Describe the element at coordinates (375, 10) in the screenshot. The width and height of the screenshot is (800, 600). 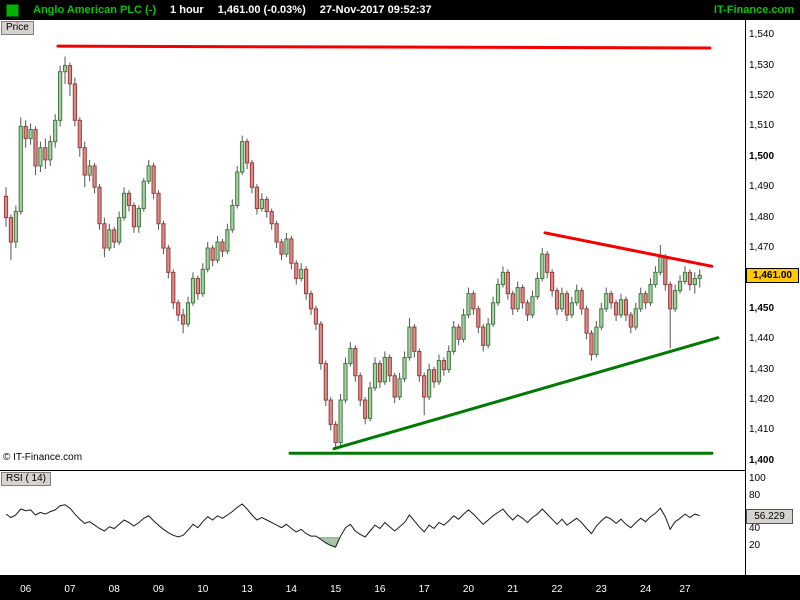
I see `datetime-label: 27-Nov-2017 09:52:37` at that location.